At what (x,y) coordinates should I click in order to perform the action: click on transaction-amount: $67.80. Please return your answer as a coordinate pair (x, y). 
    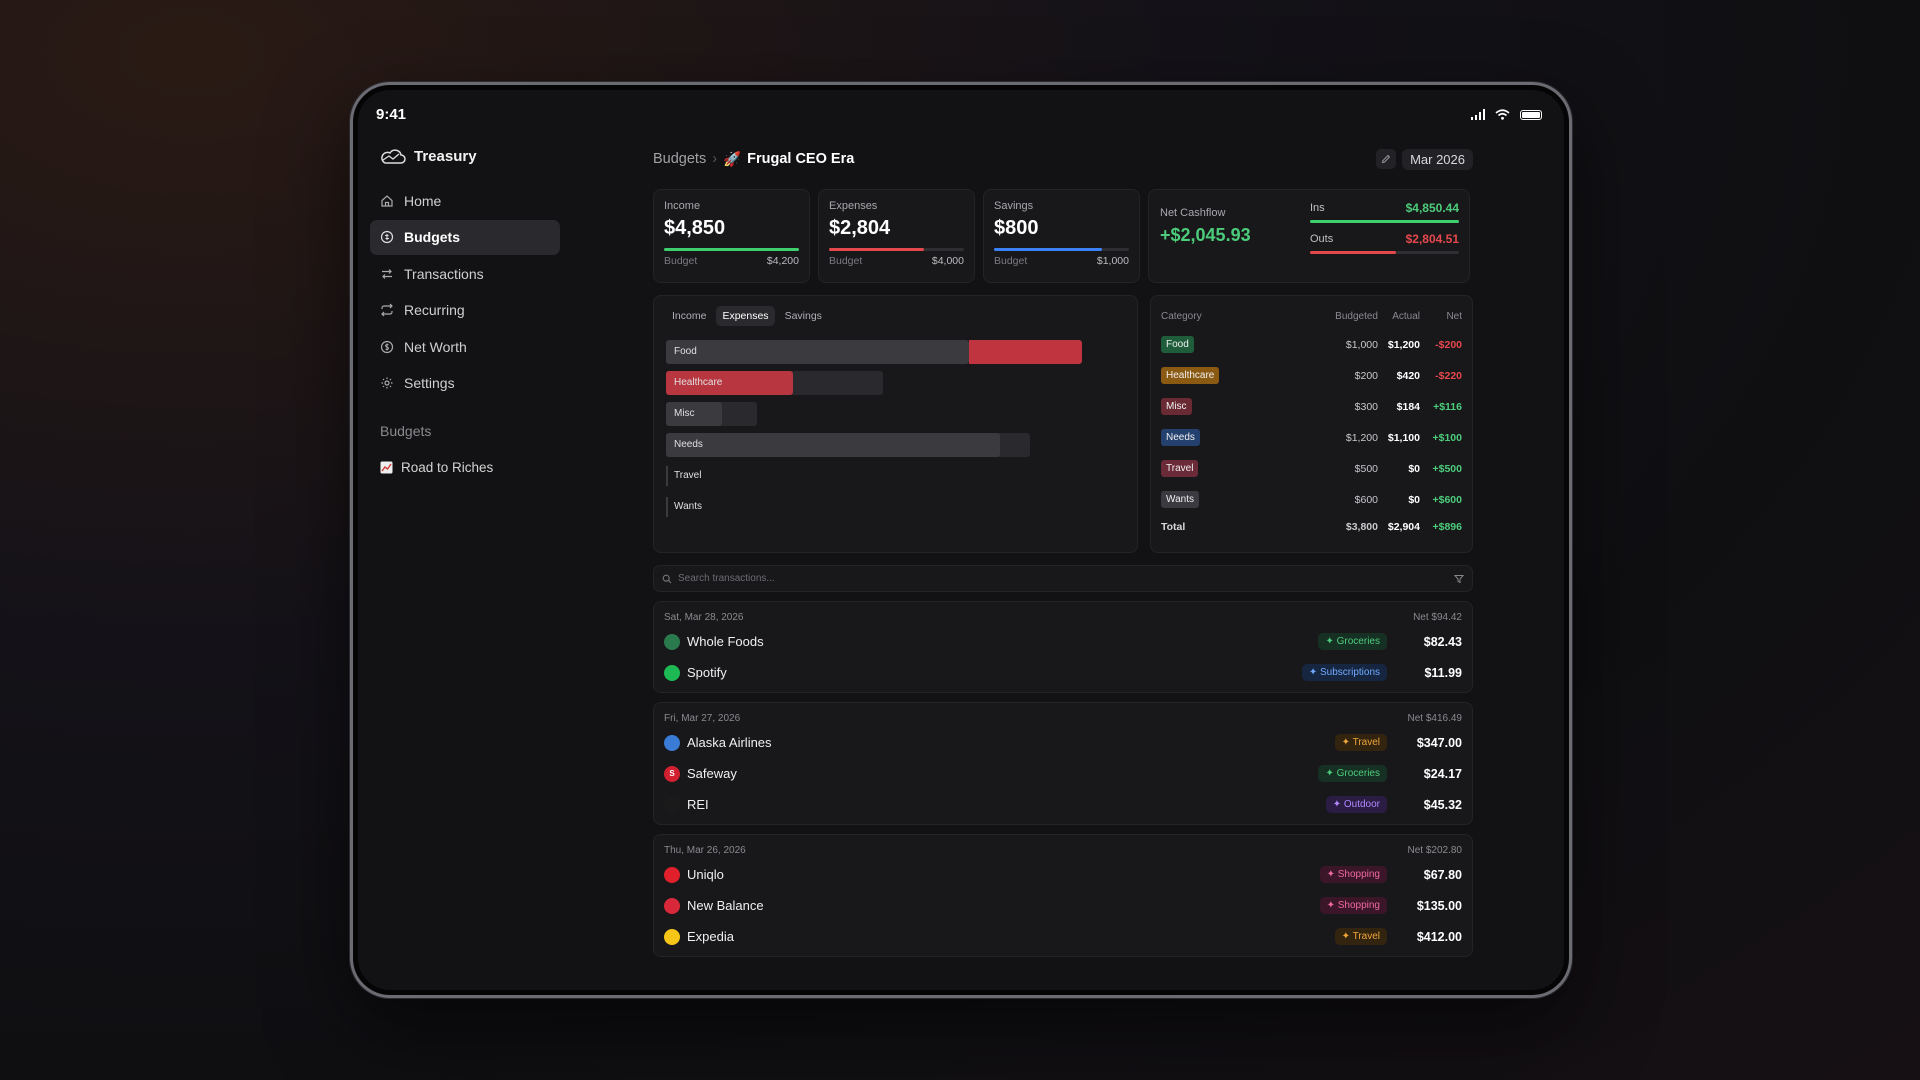
    Looking at the image, I should click on (1442, 874).